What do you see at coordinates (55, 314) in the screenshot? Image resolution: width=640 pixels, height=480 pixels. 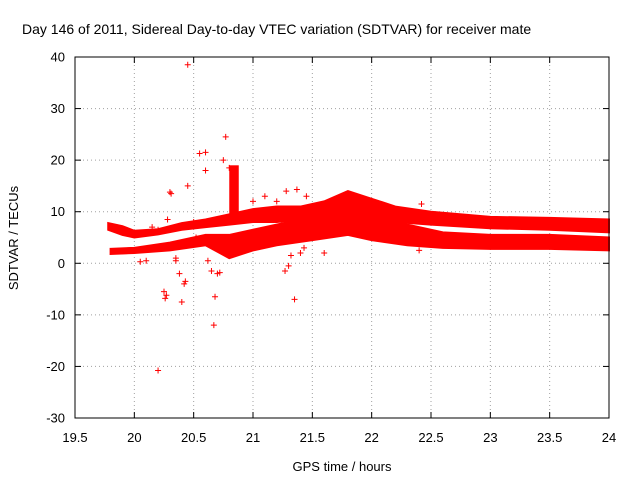 I see `y-tick-label: -10` at bounding box center [55, 314].